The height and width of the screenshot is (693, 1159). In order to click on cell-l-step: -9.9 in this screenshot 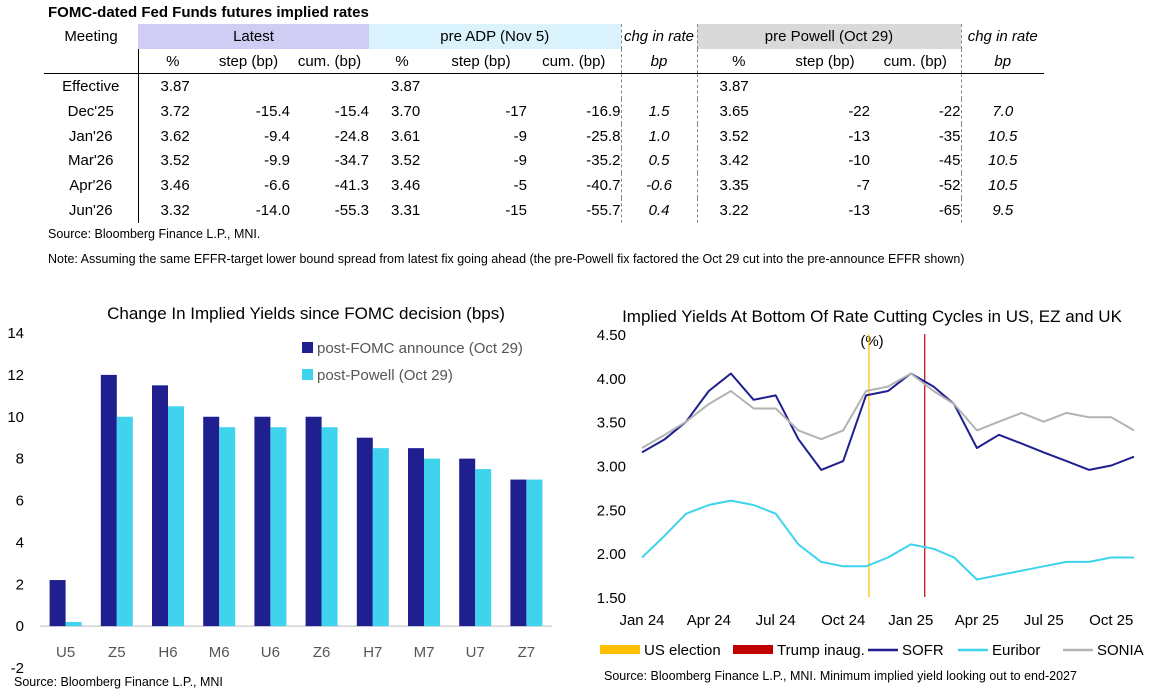, I will do `click(277, 161)`.